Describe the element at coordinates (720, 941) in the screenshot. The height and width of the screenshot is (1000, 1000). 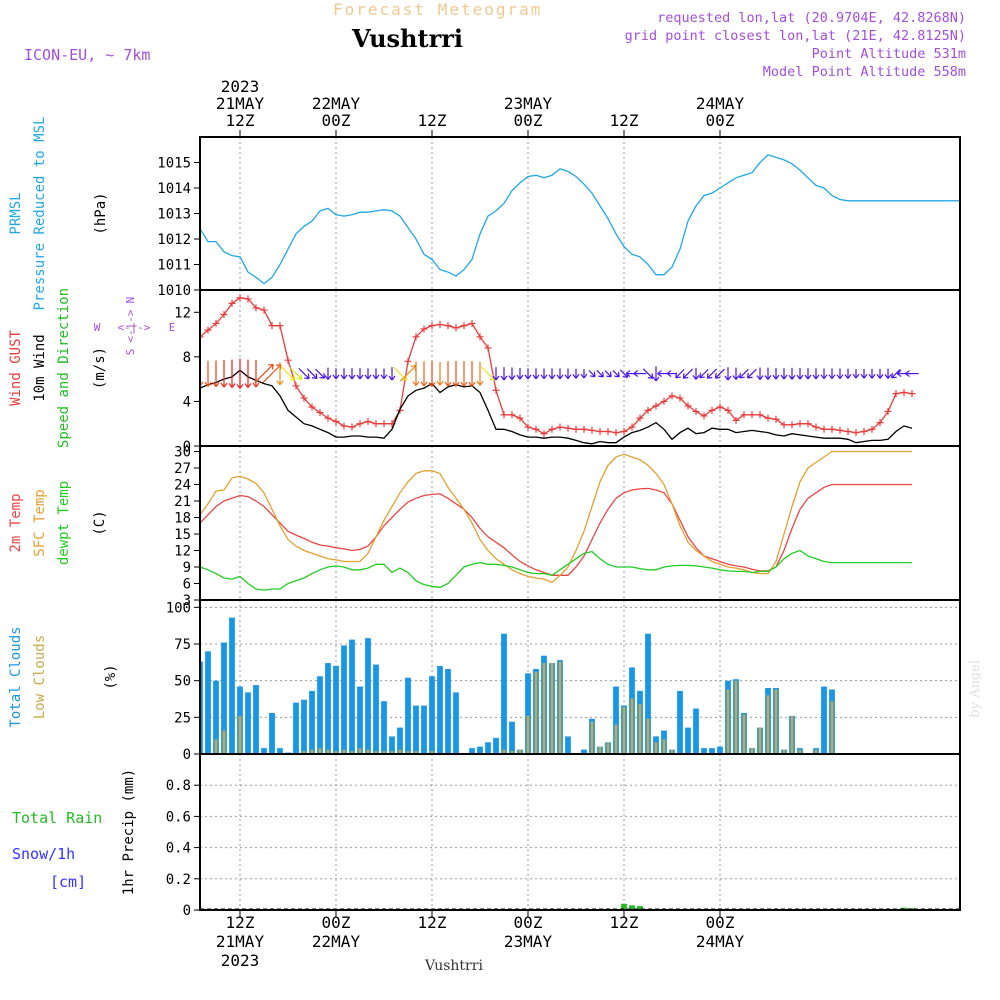
I see `x-tick-date: 24MAY` at that location.